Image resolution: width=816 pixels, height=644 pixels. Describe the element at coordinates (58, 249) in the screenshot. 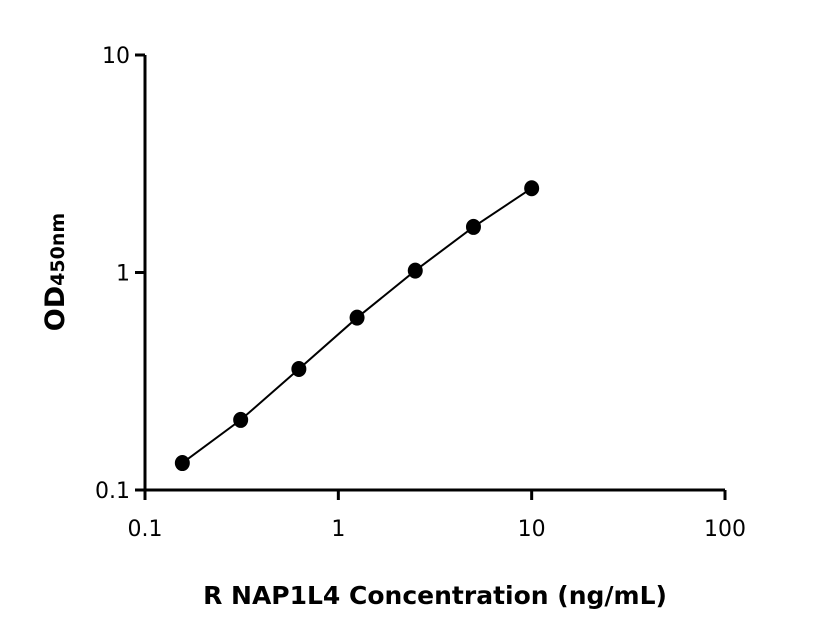

I see `y-axis-label-subscript: 450nm` at that location.